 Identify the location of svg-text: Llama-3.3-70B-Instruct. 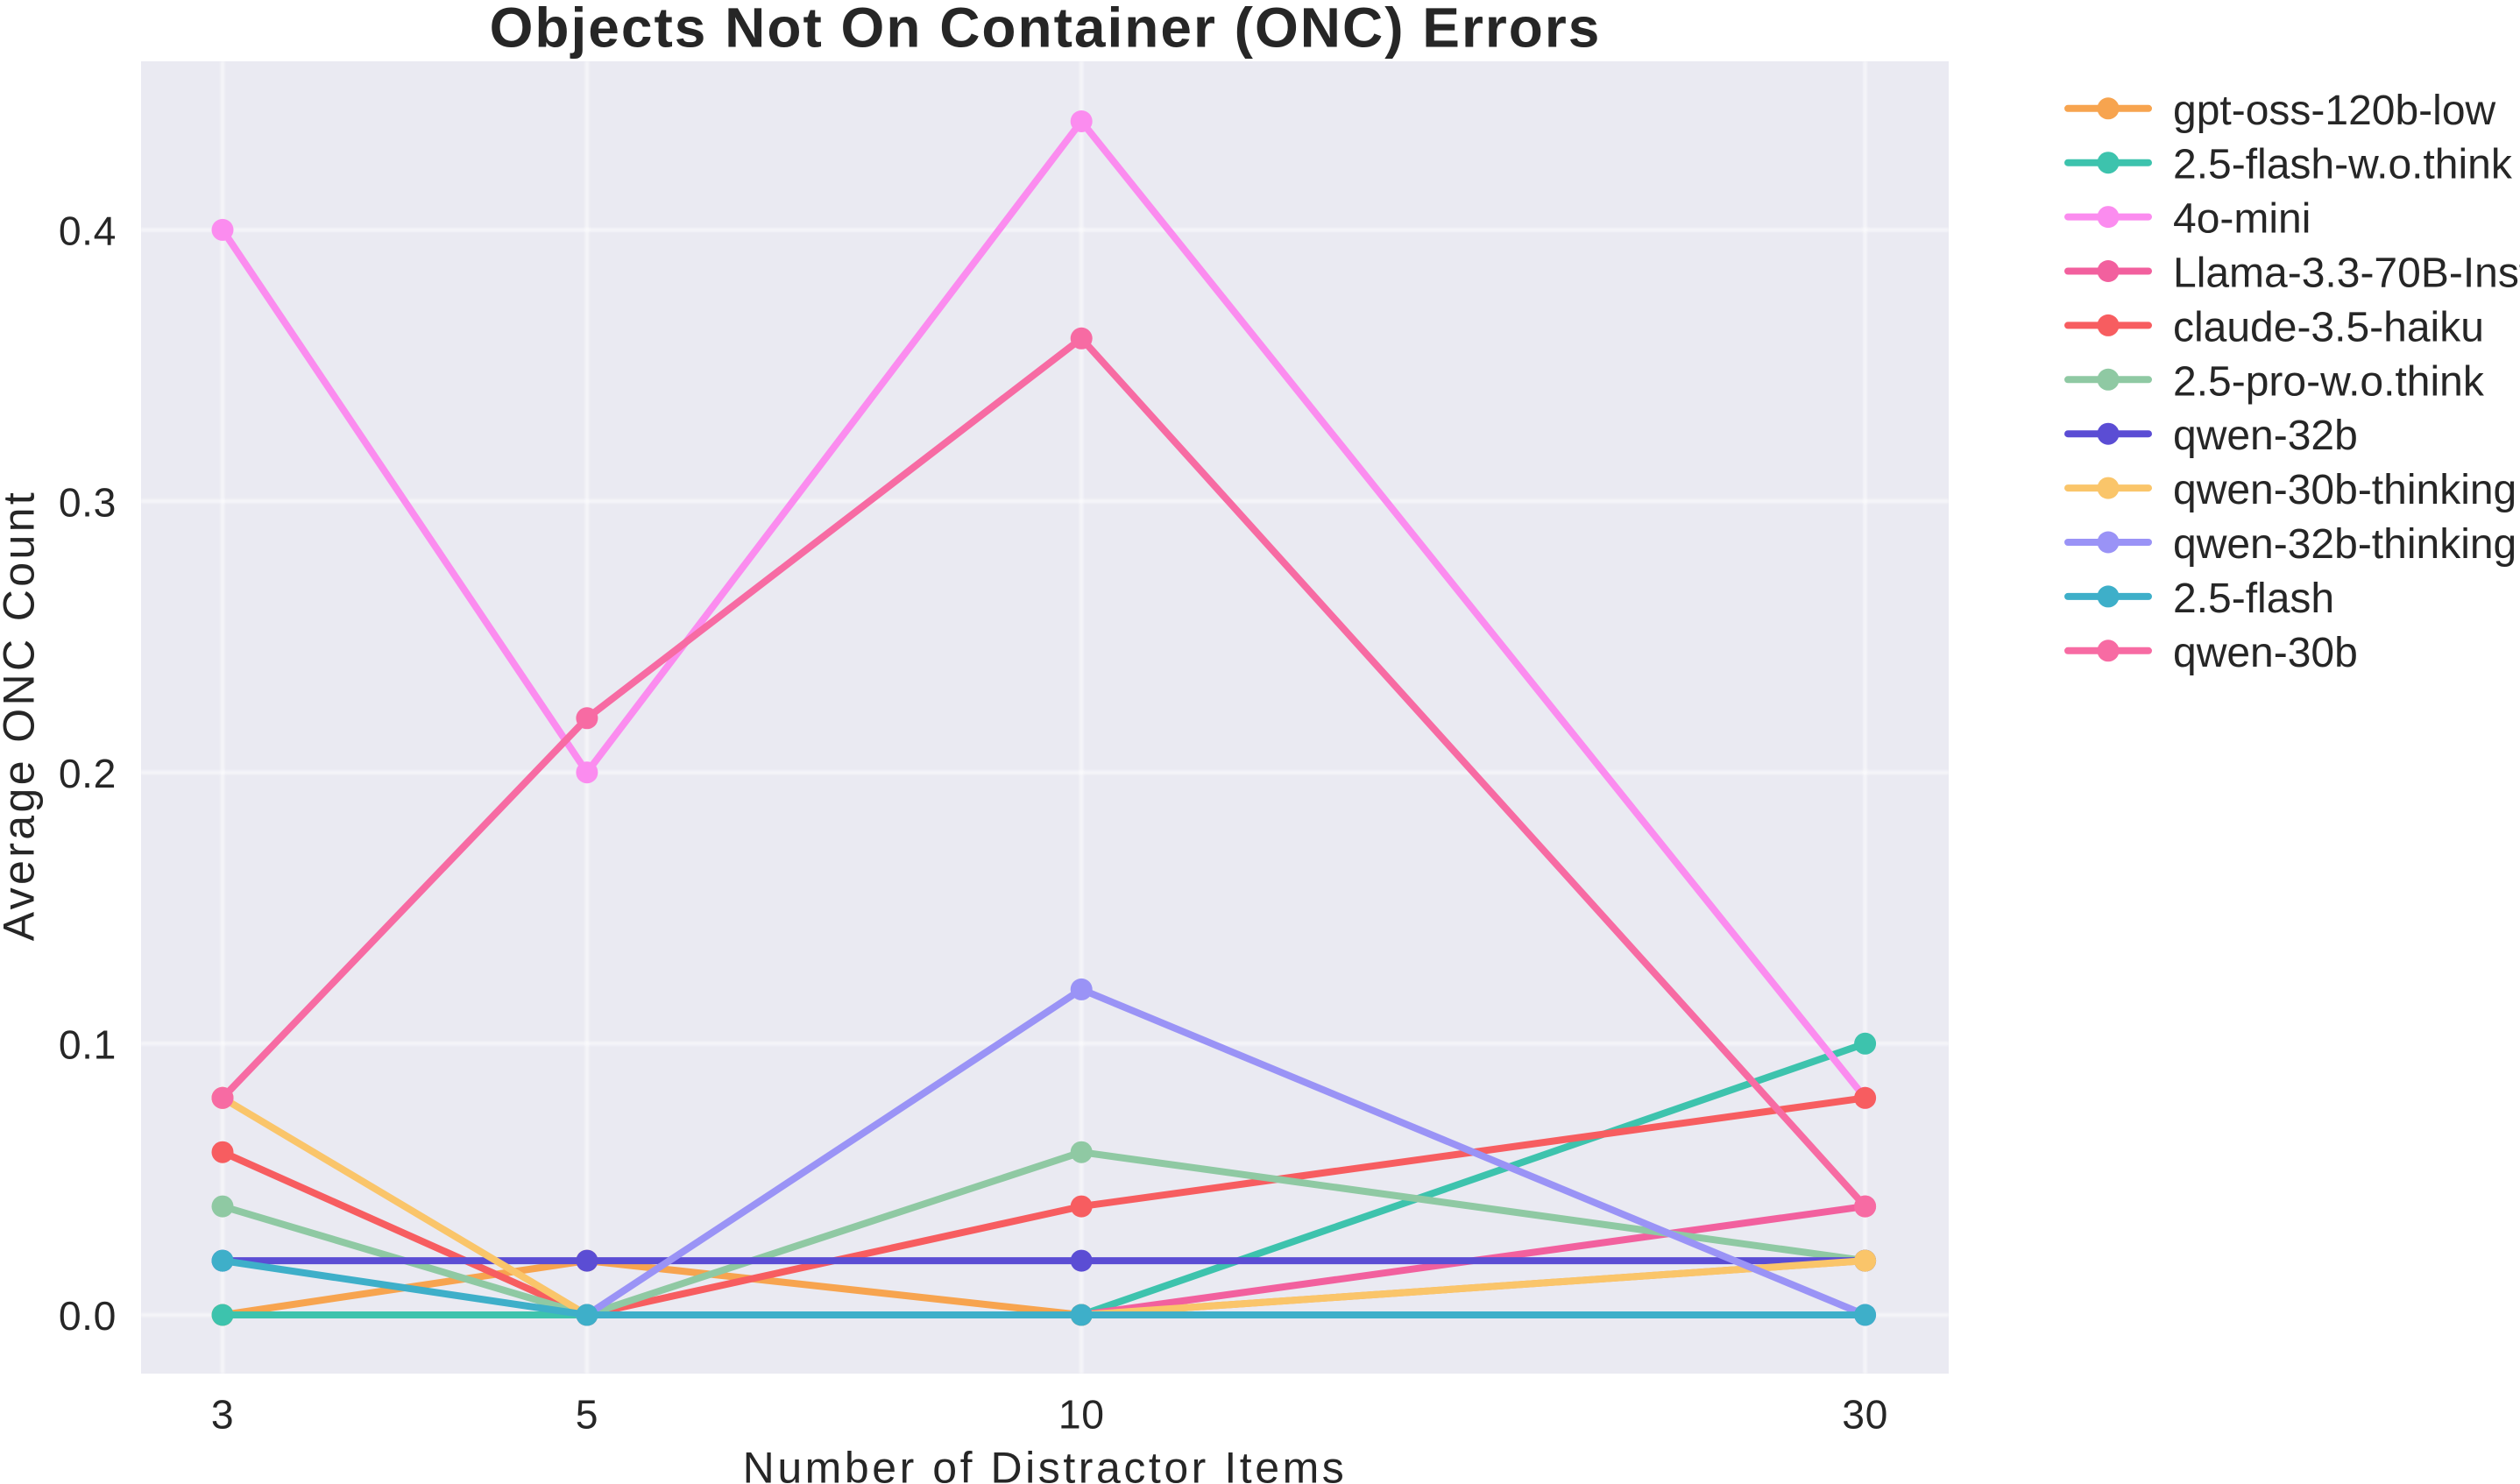
(2346, 274).